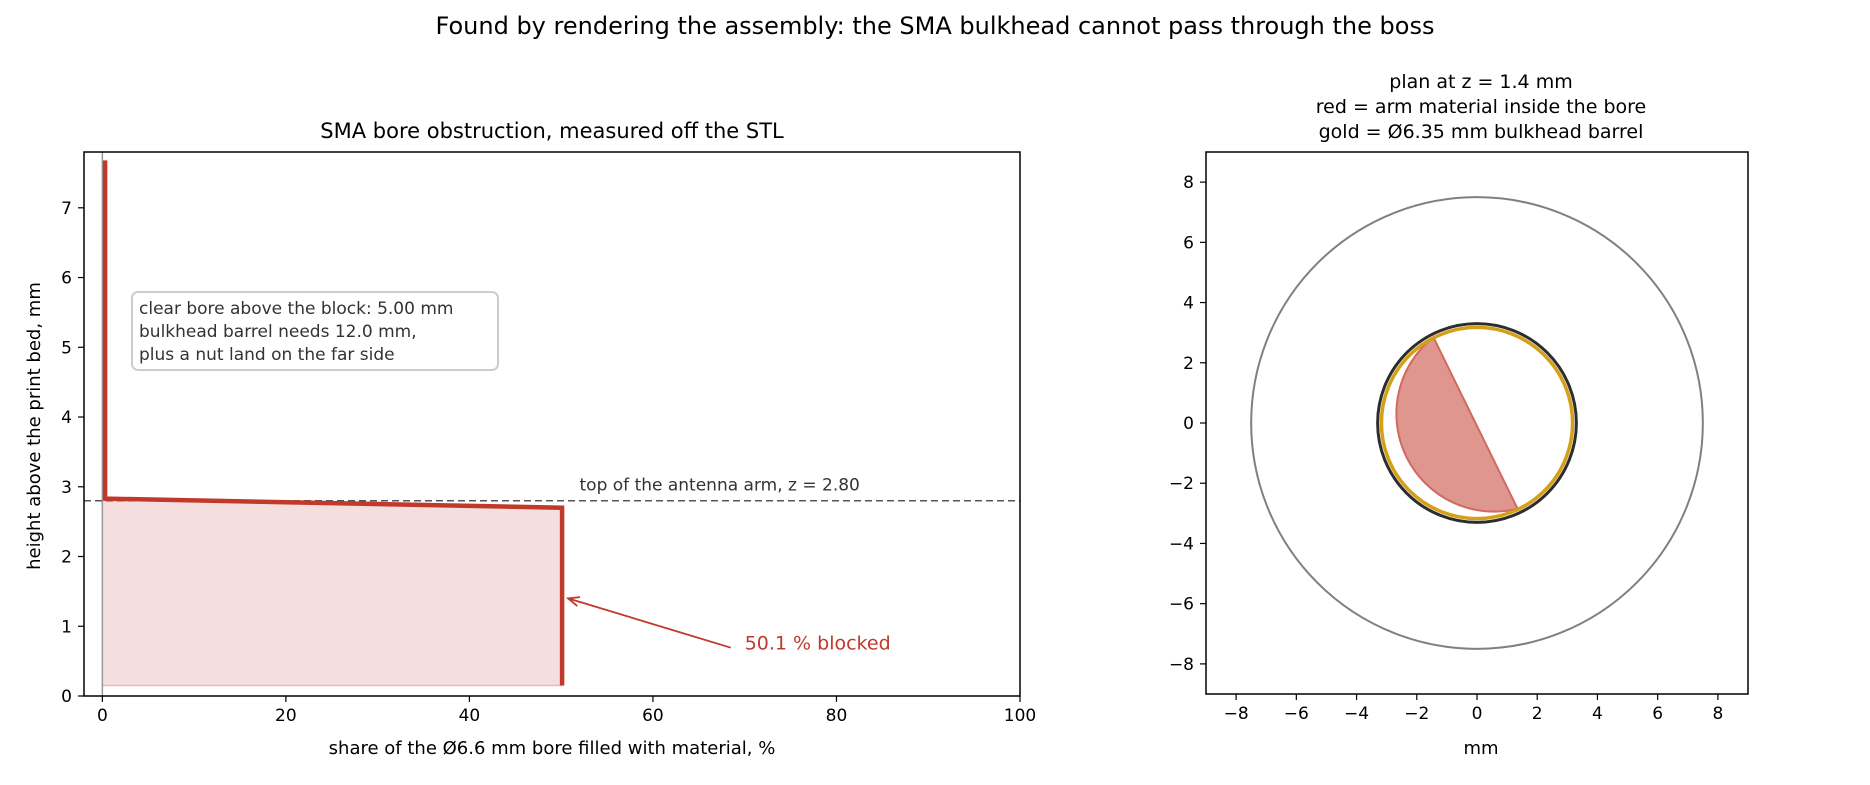 This screenshot has height=785, width=1870. What do you see at coordinates (1181, 605) in the screenshot?
I see `y-tick-label: −6` at bounding box center [1181, 605].